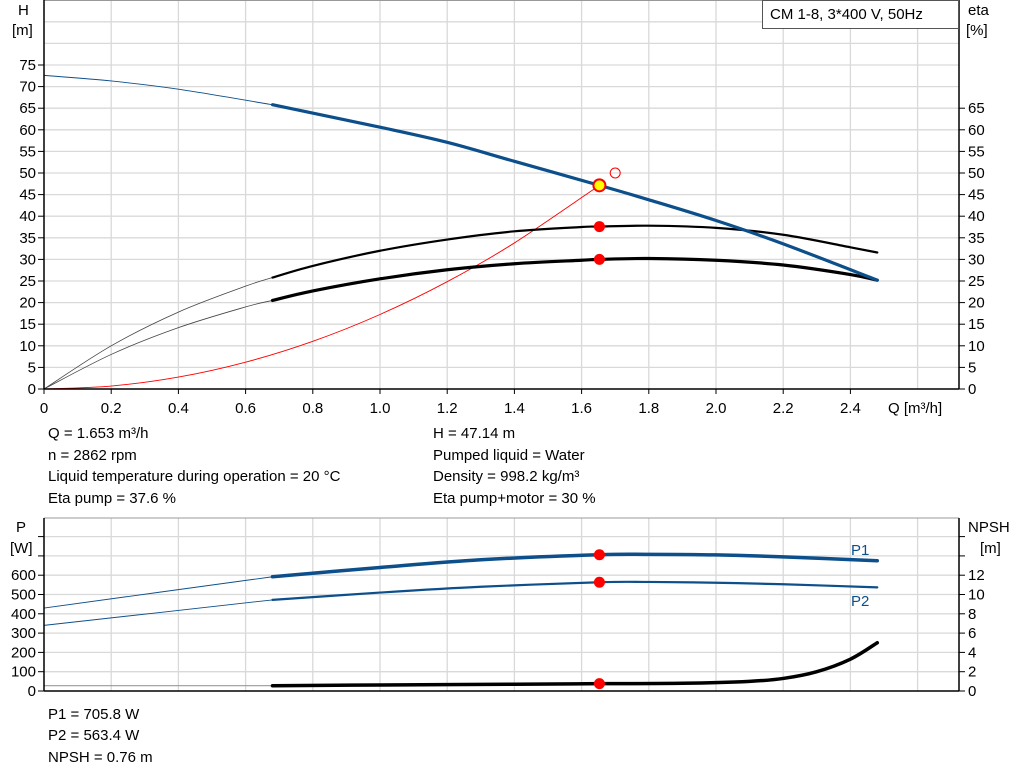  Describe the element at coordinates (158, 345) in the screenshot. I see `eta_total-curve-extrapolated` at that location.